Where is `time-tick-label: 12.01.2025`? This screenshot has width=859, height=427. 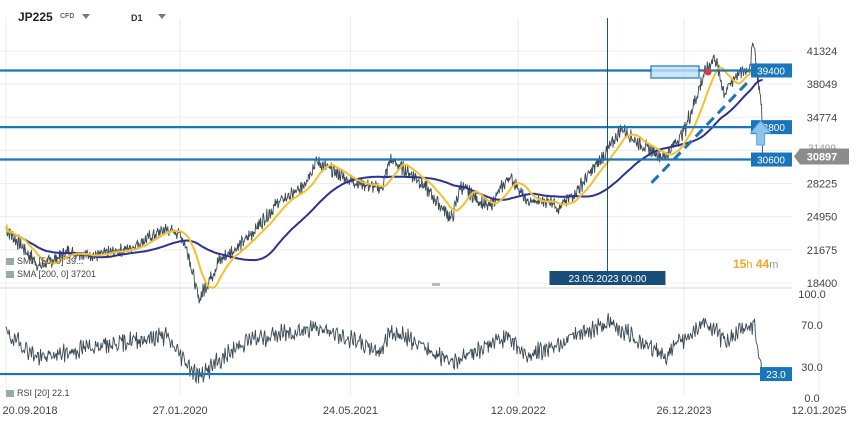 time-tick-label: 12.01.2025 is located at coordinates (818, 411).